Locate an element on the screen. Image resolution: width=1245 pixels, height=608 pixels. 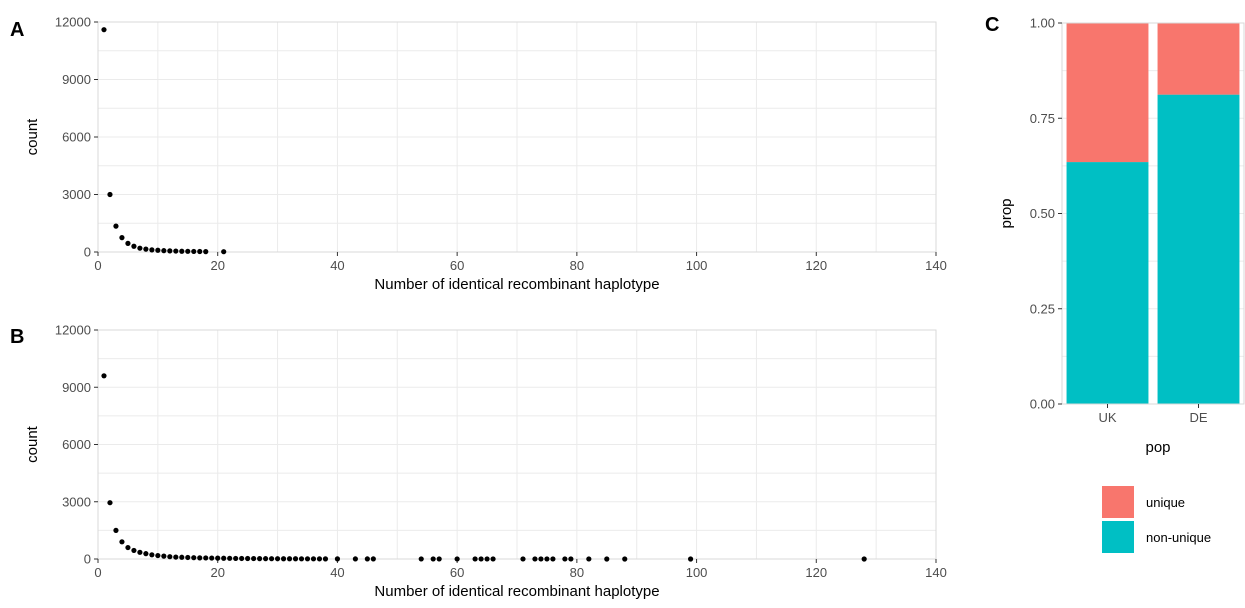
panel-c-y-tick-label: 0.25 is located at coordinates (1042, 308).